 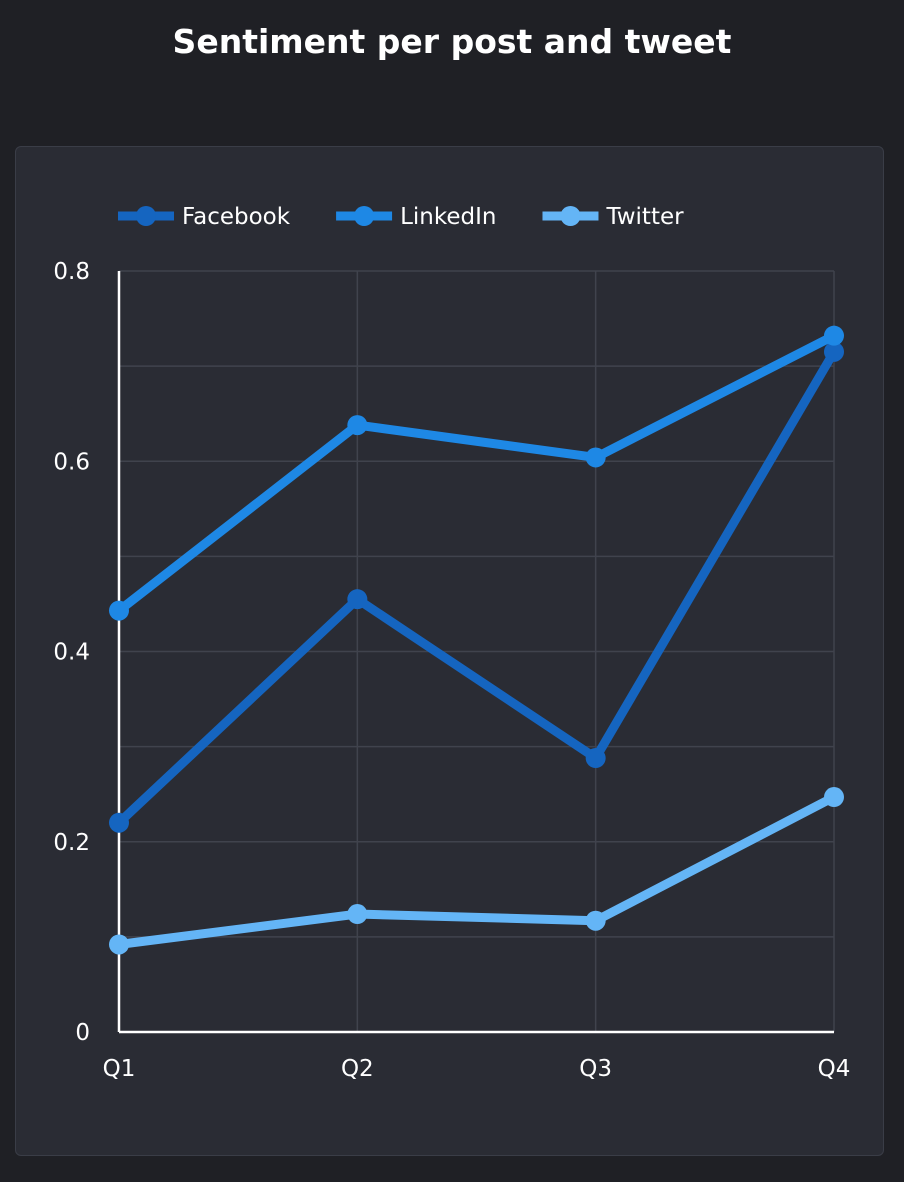 I want to click on chart-title: Sentiment per post and tweet, so click(x=452, y=41).